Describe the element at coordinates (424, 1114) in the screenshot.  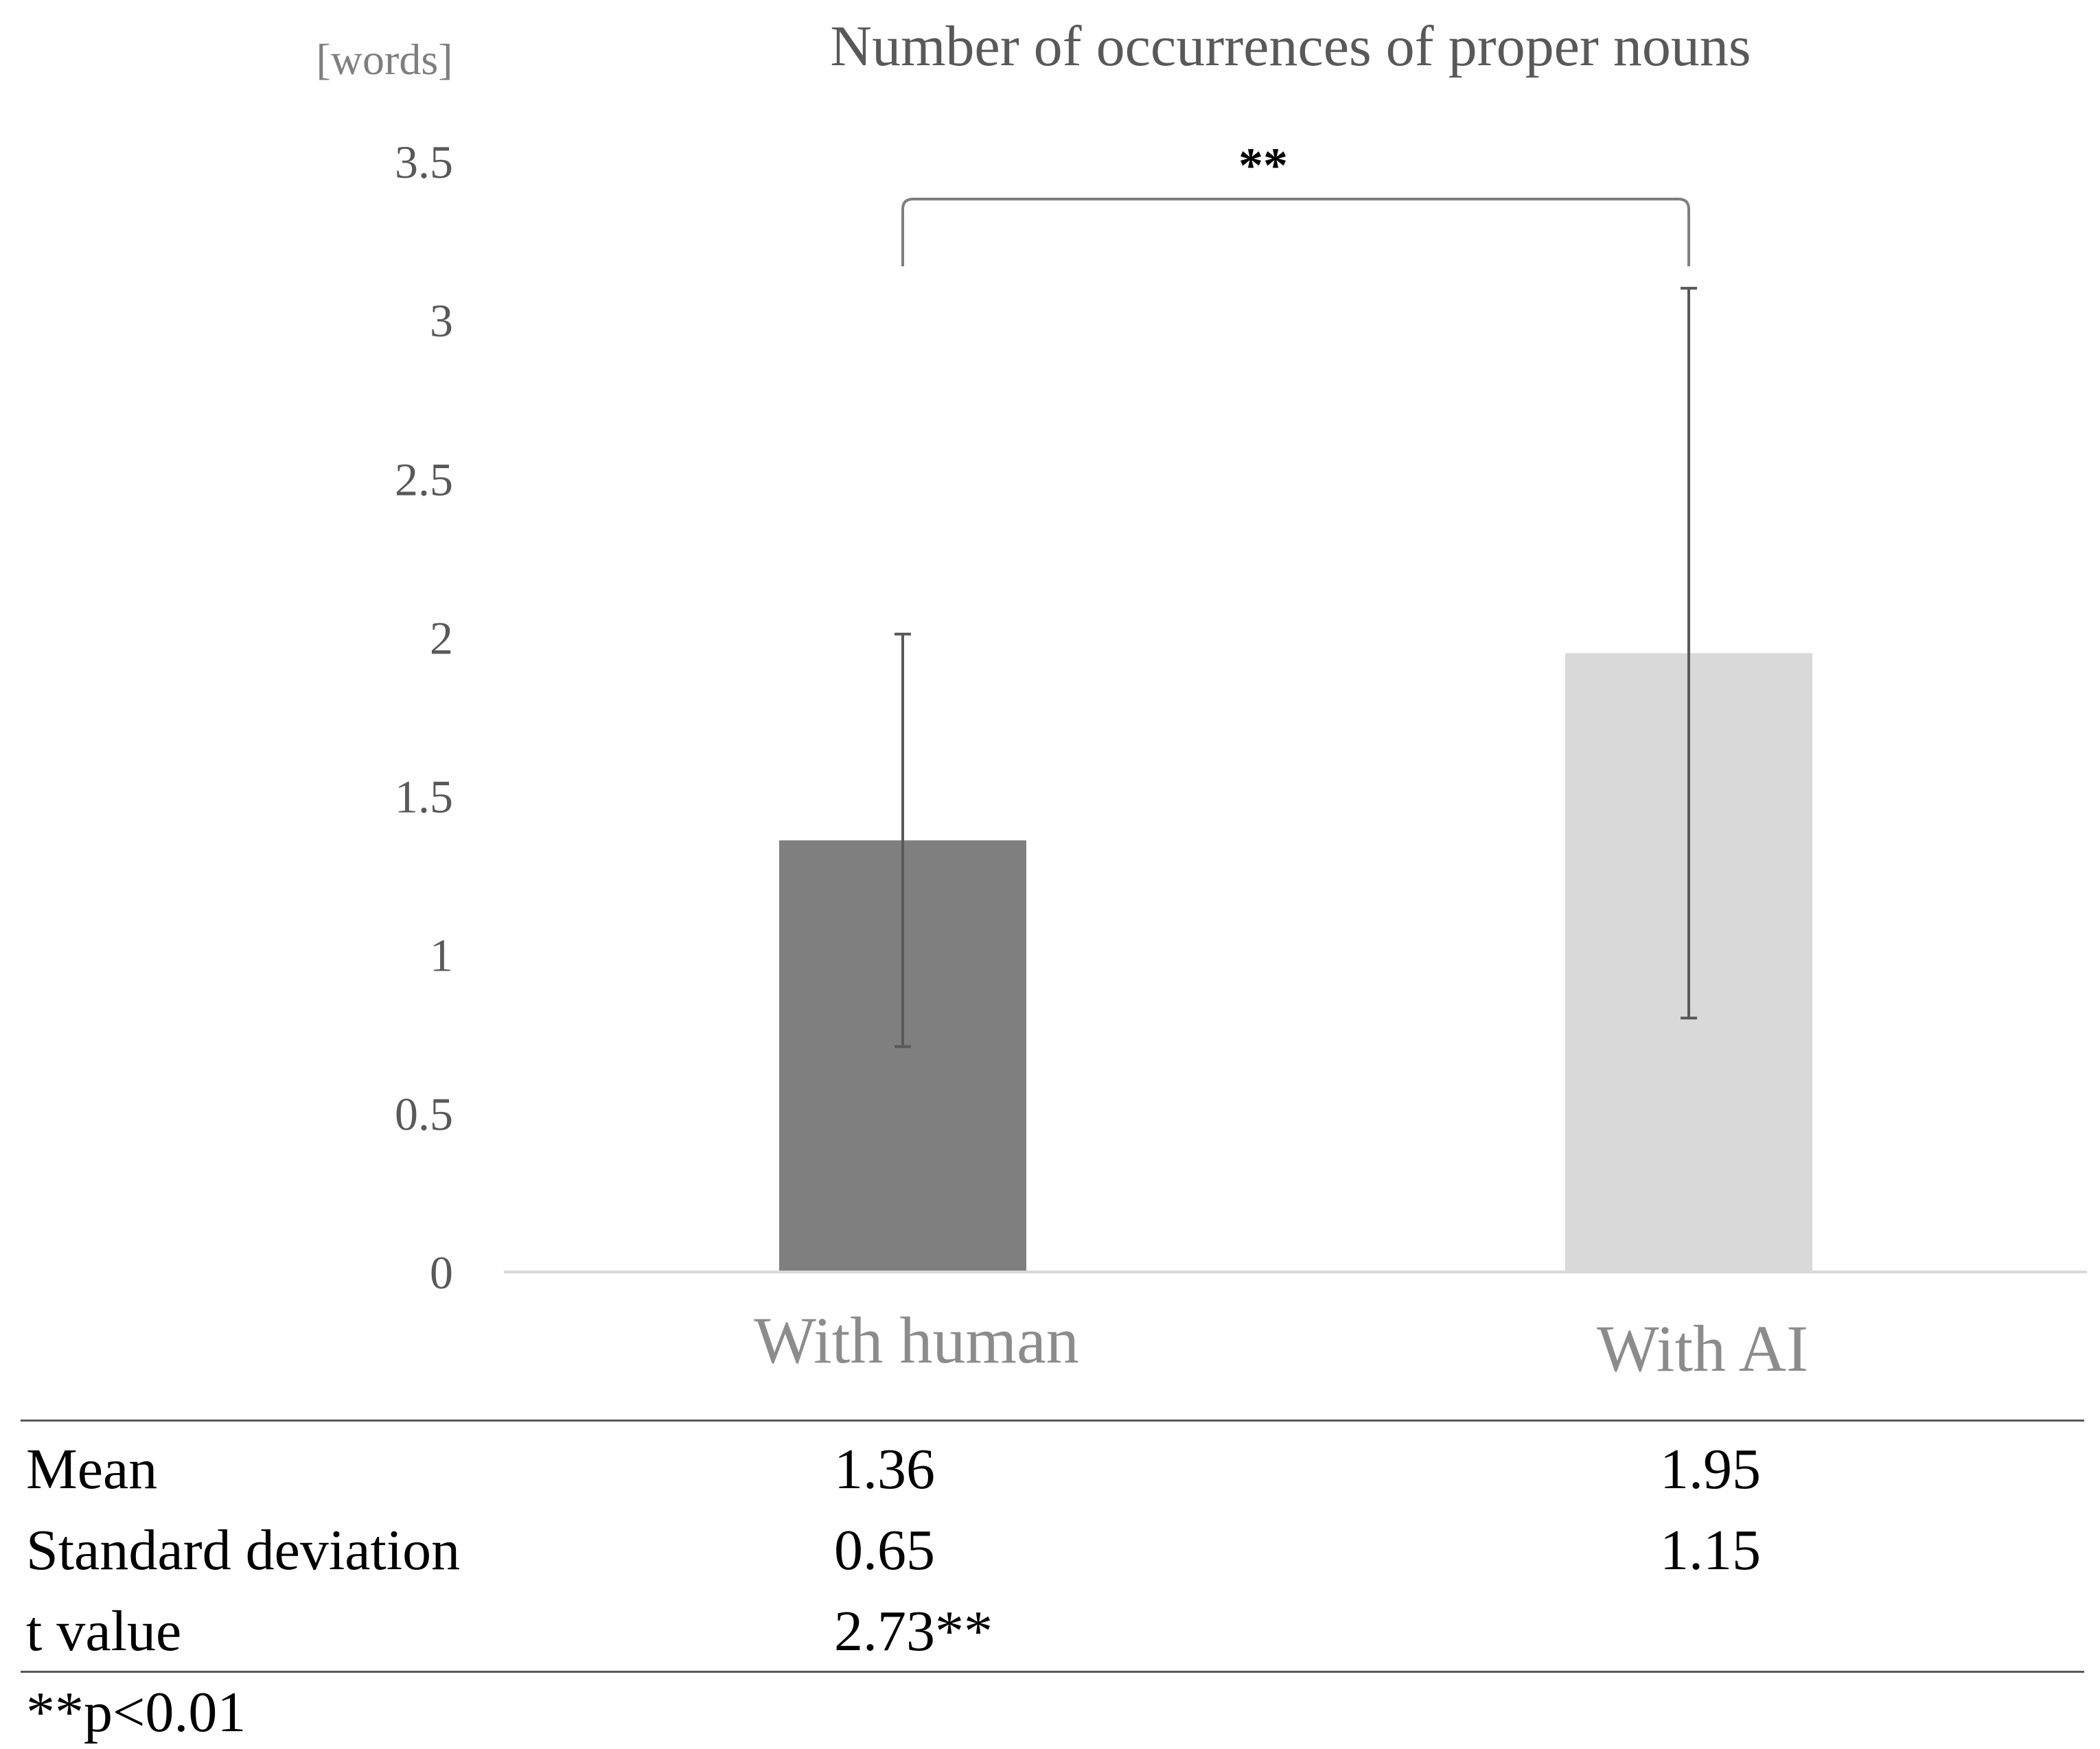
I see `y-tick-label: 0.5` at that location.